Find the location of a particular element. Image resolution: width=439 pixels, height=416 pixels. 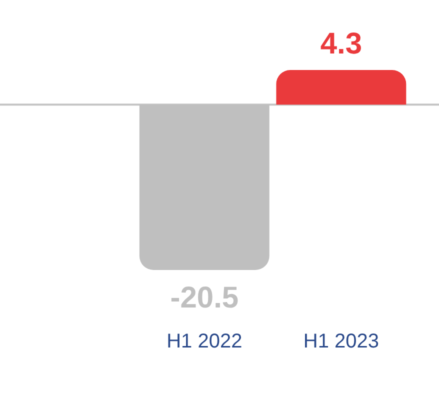

data-label: 4.3 is located at coordinates (341, 43).